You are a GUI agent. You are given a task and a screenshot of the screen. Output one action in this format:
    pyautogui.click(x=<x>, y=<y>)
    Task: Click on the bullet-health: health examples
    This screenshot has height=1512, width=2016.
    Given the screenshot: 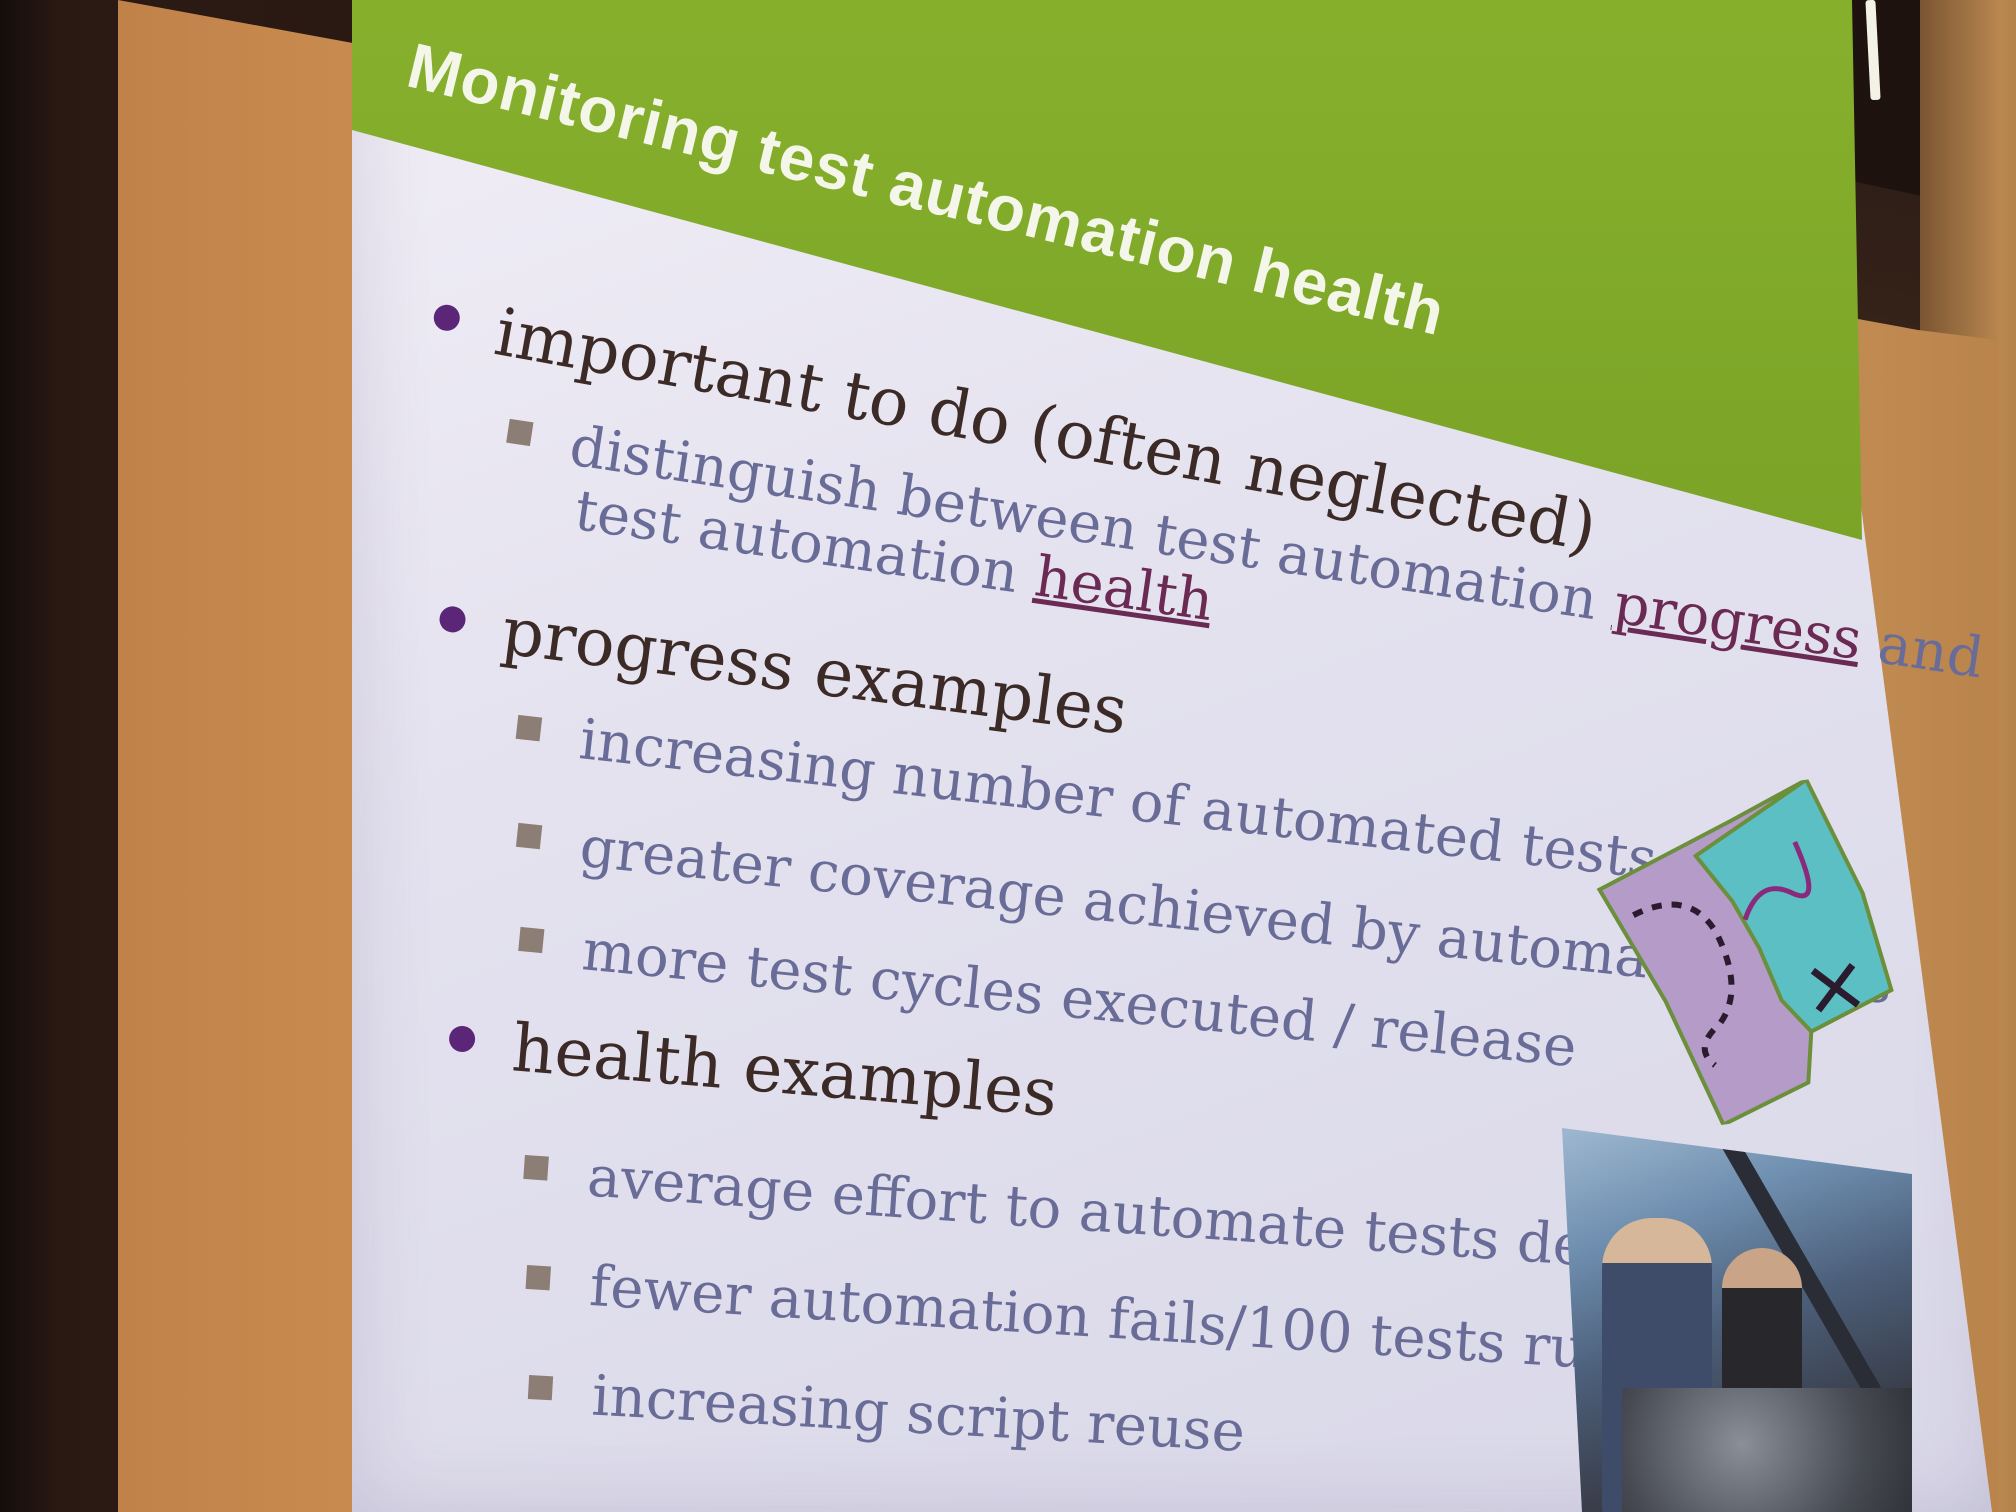 What is the action you would take?
    pyautogui.click(x=753, y=1068)
    